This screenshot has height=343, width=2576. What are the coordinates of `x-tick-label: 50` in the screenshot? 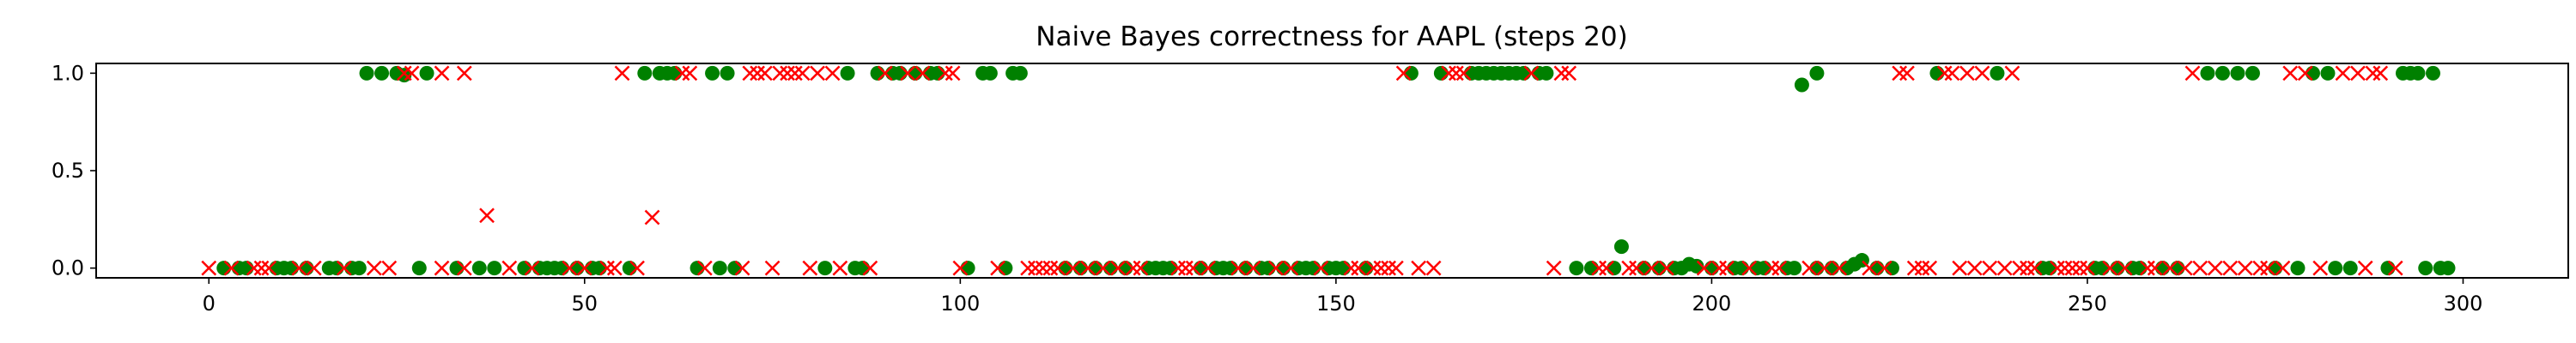 It's located at (585, 304).